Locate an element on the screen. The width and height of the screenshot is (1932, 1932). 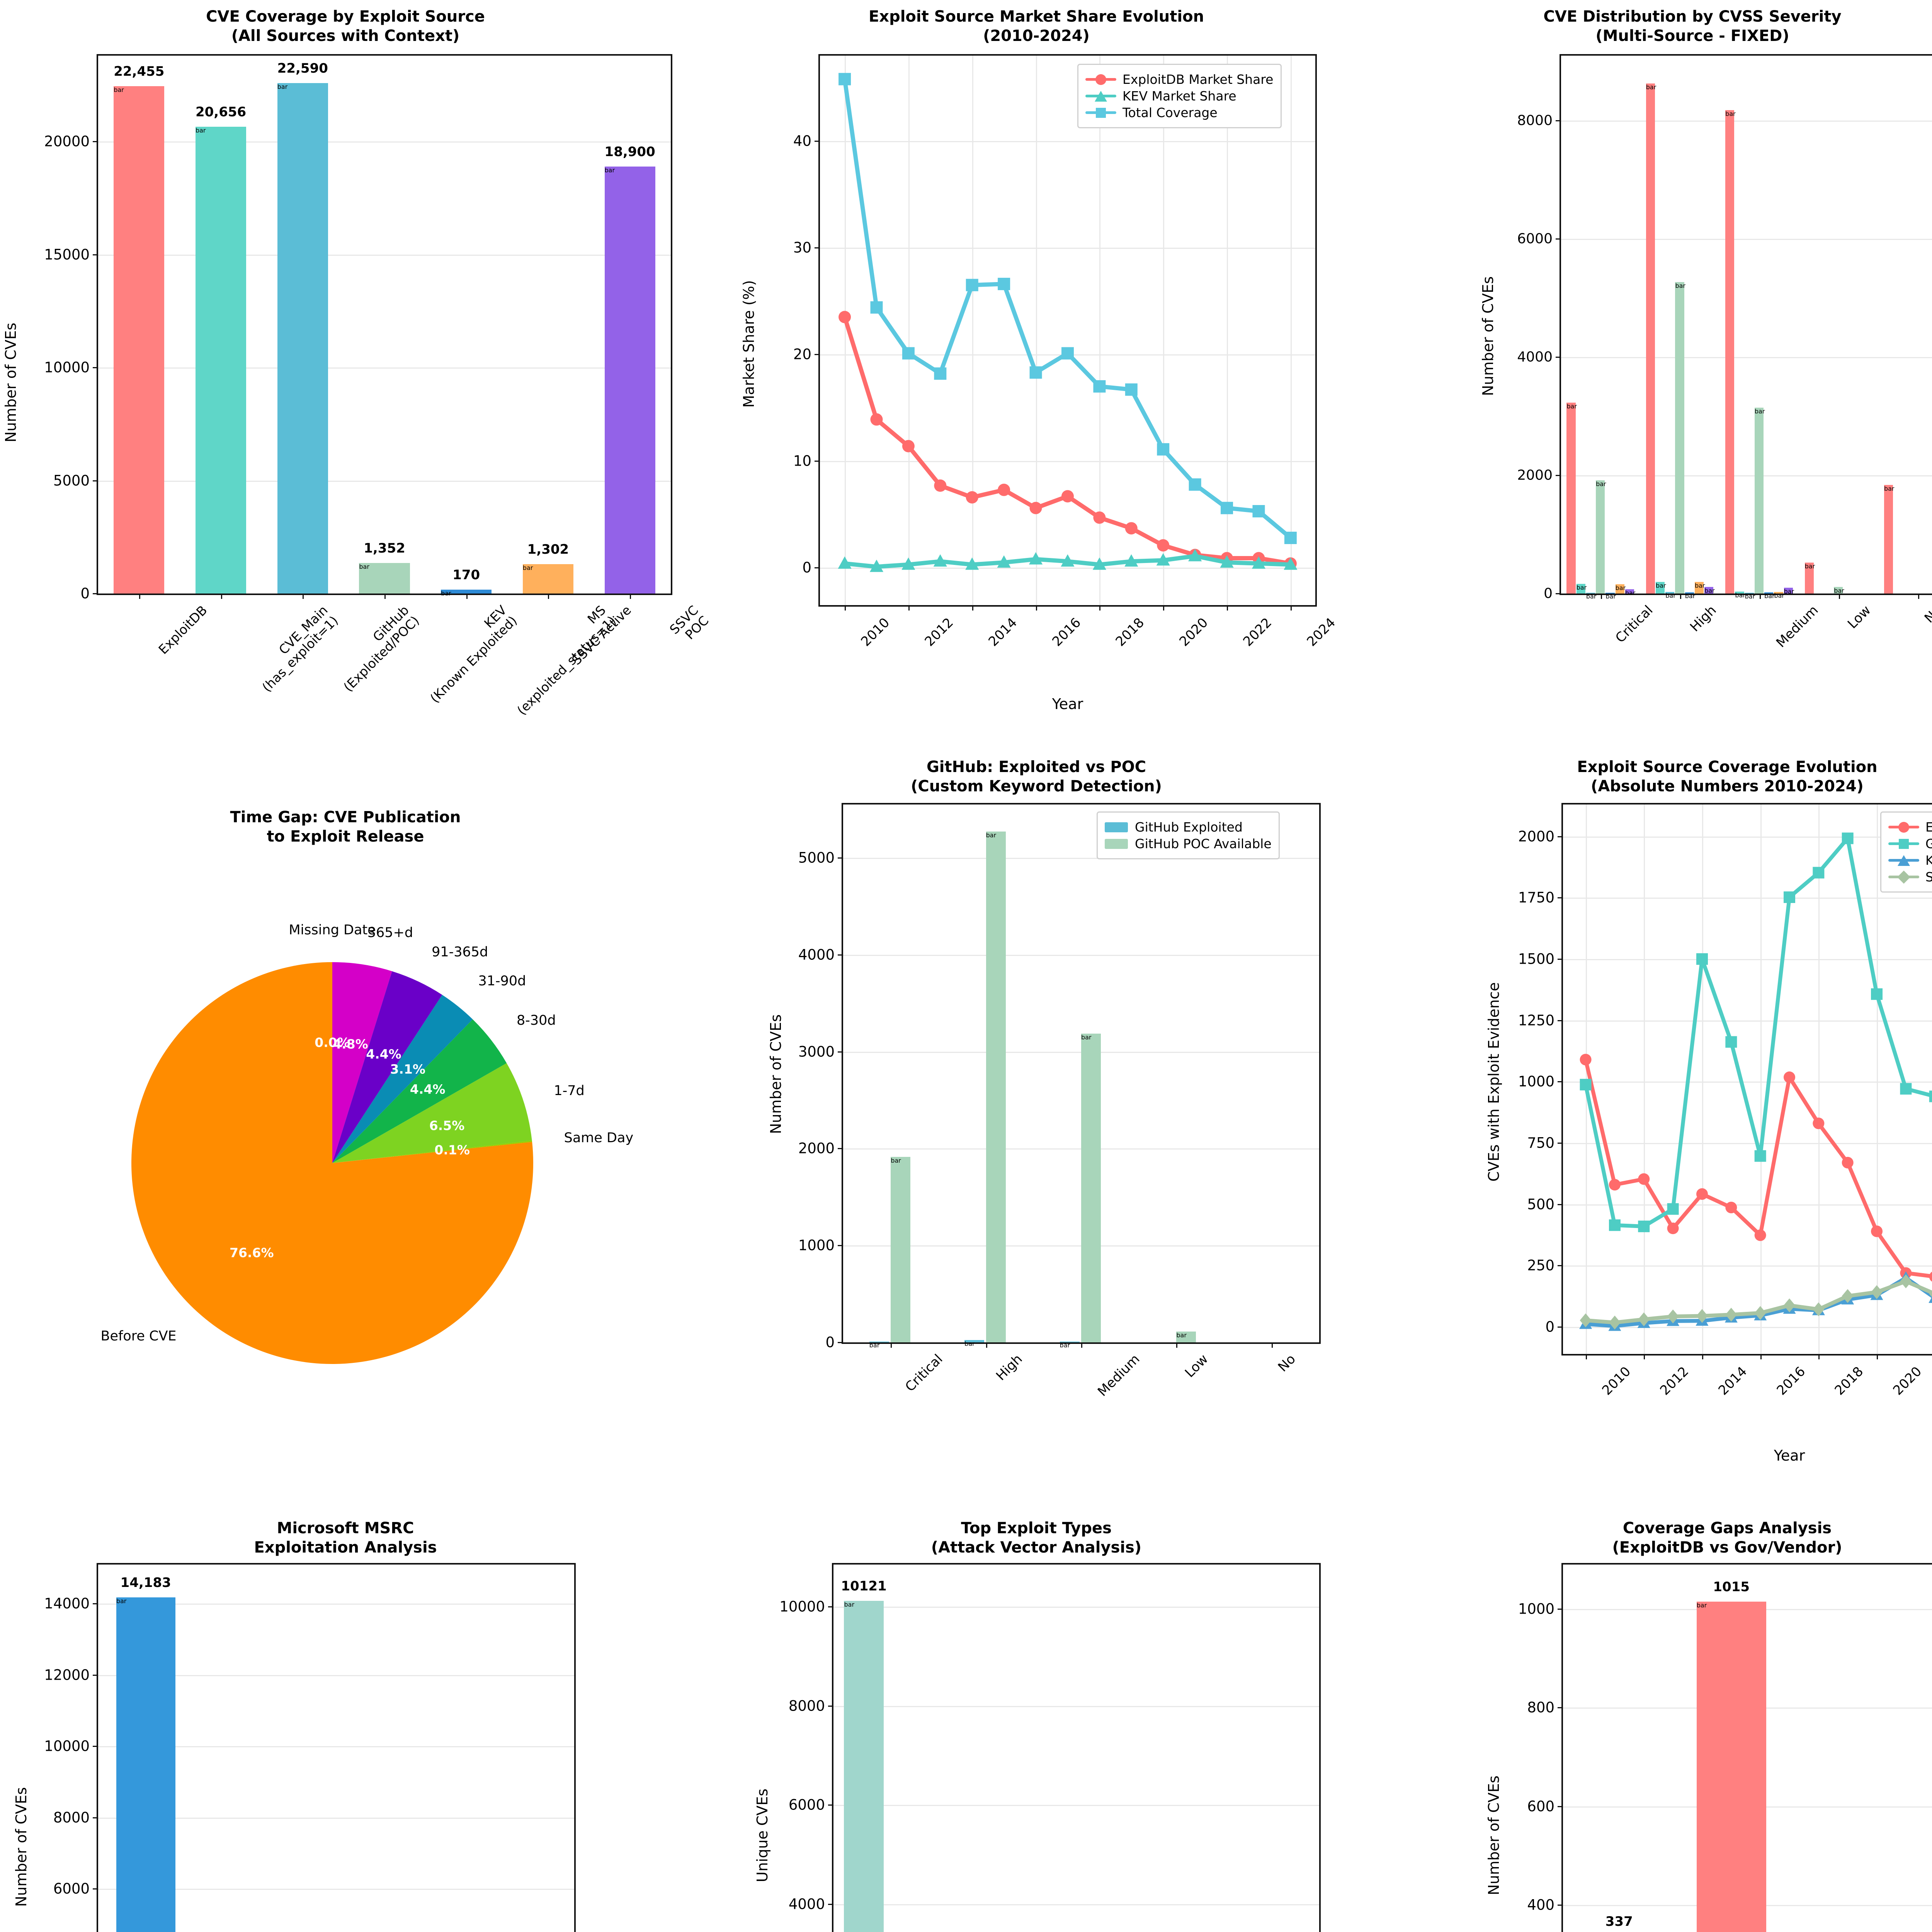
x-category-label: CVE_Main (has_exploit=1) is located at coordinates (300, 649).